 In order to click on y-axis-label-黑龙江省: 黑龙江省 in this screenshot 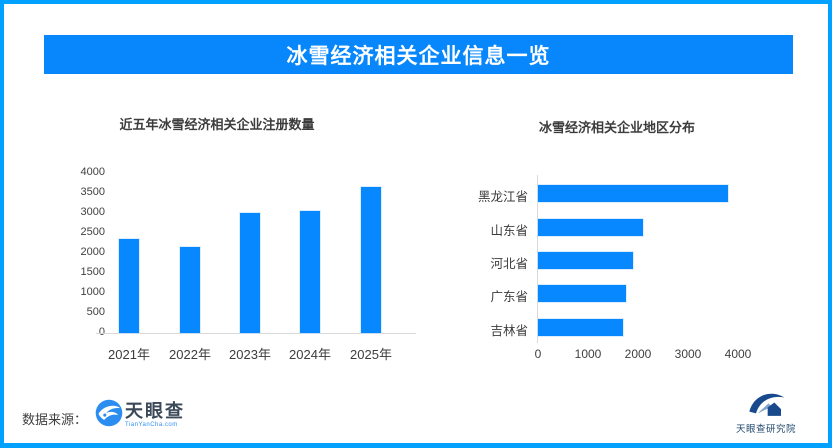, I will do `click(502, 197)`.